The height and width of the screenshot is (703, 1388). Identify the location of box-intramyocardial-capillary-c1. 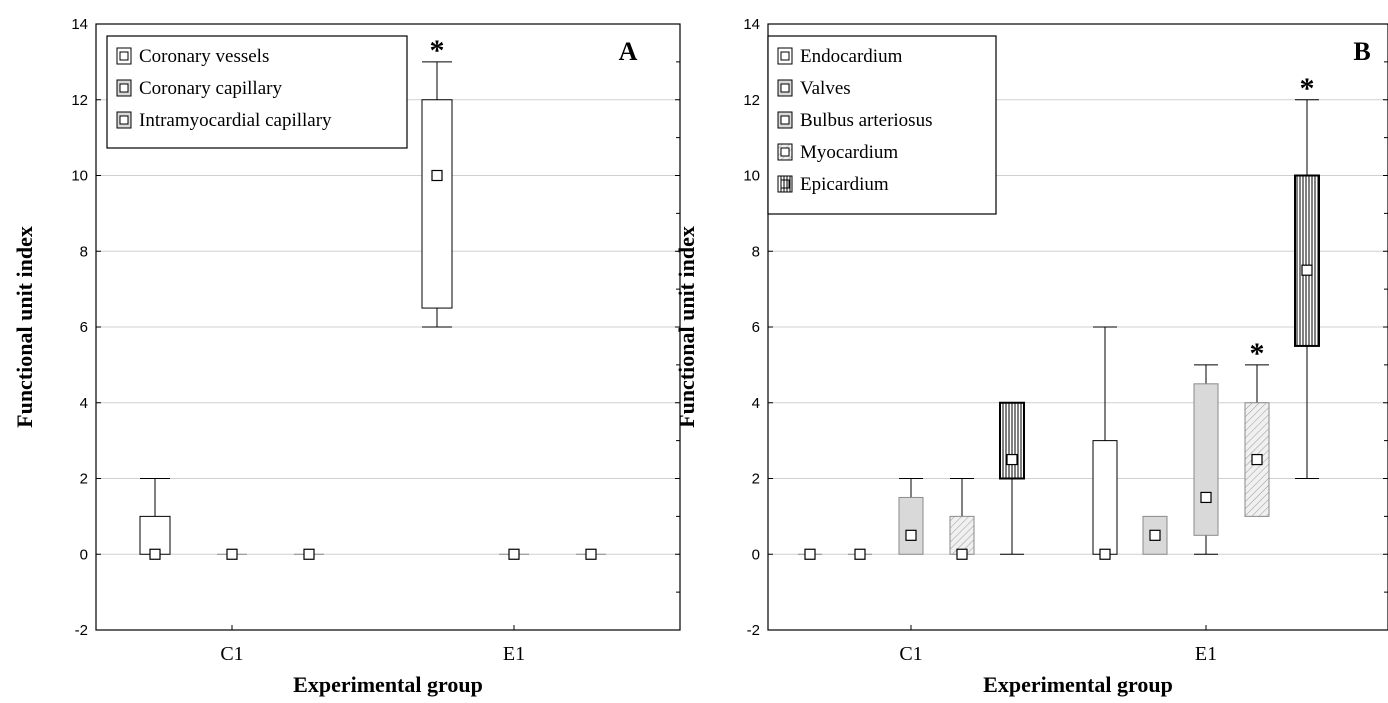
(309, 554).